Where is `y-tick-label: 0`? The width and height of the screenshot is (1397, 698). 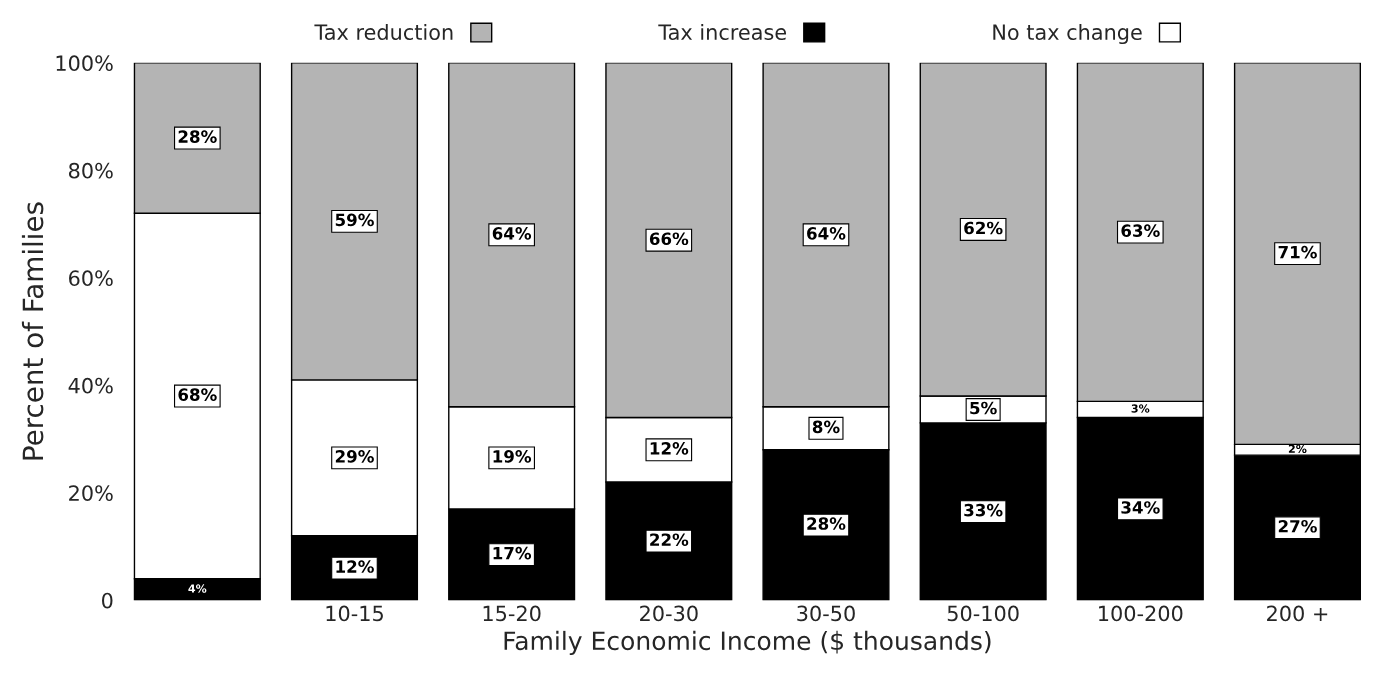 y-tick-label: 0 is located at coordinates (107, 600).